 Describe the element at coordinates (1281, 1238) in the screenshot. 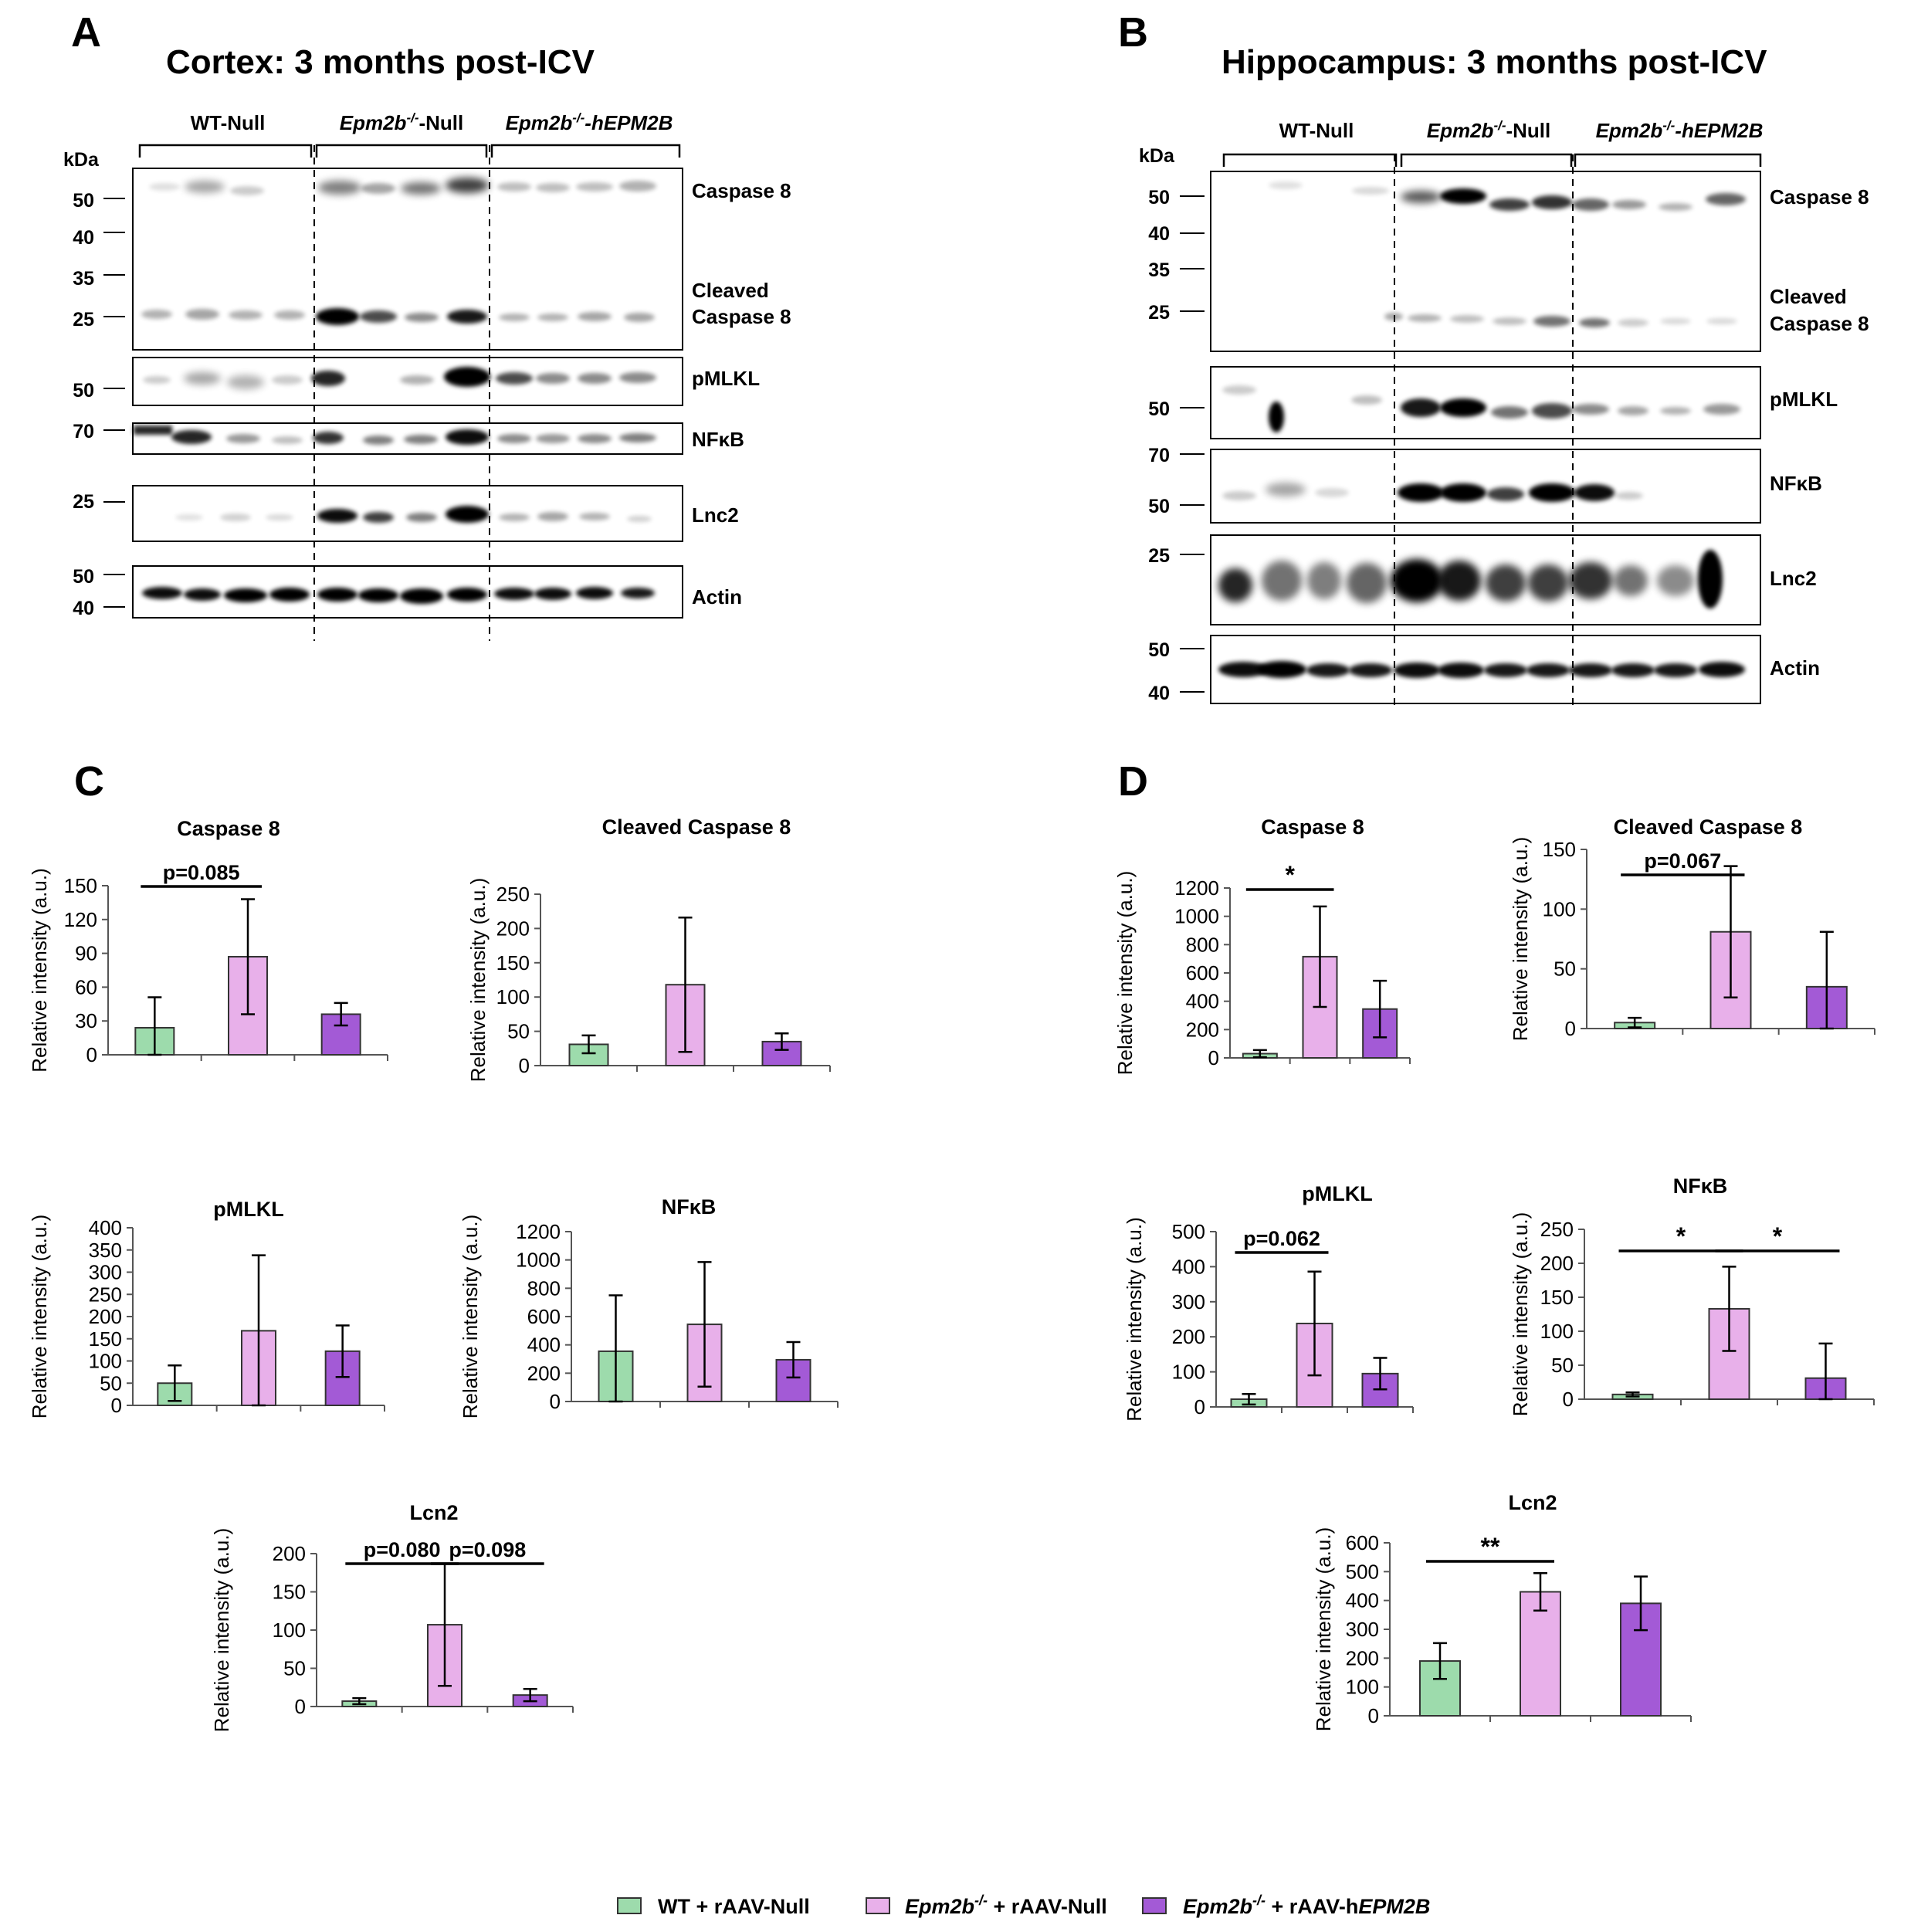

I see `significance-label: p=0.062` at that location.